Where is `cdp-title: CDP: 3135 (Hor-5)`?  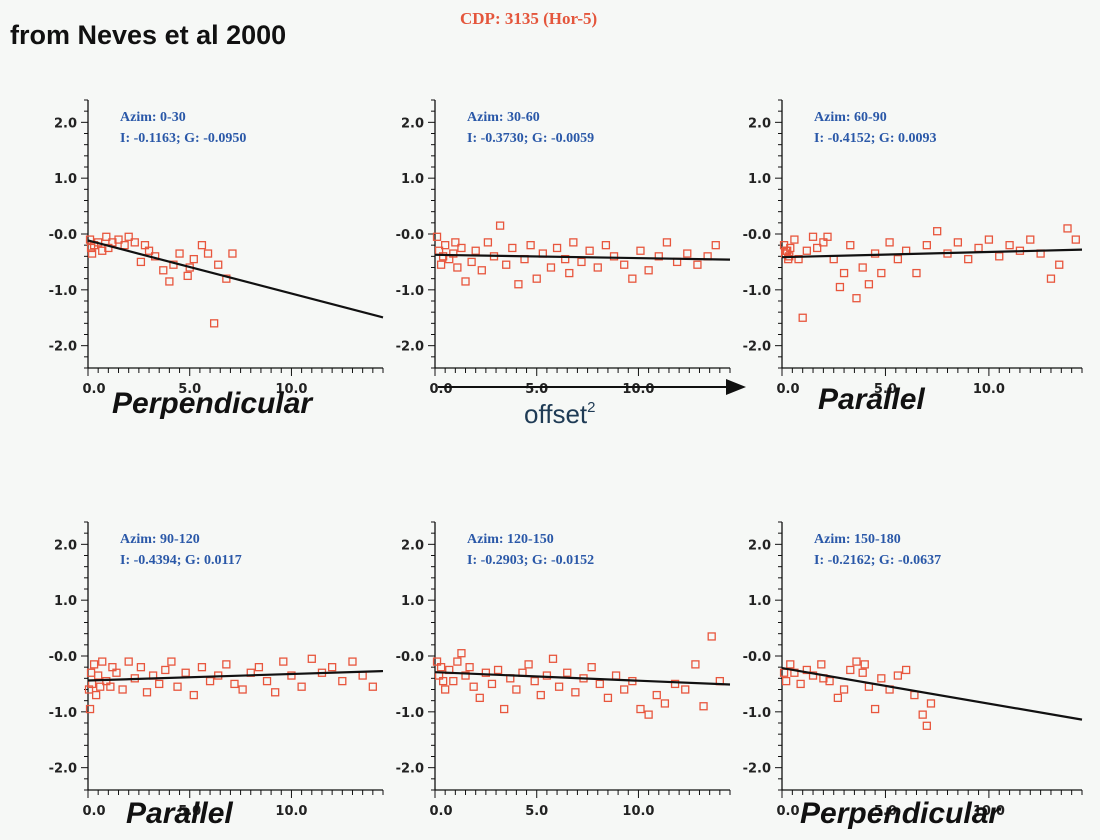
cdp-title: CDP: 3135 (Hor-5) is located at coordinates (528, 18).